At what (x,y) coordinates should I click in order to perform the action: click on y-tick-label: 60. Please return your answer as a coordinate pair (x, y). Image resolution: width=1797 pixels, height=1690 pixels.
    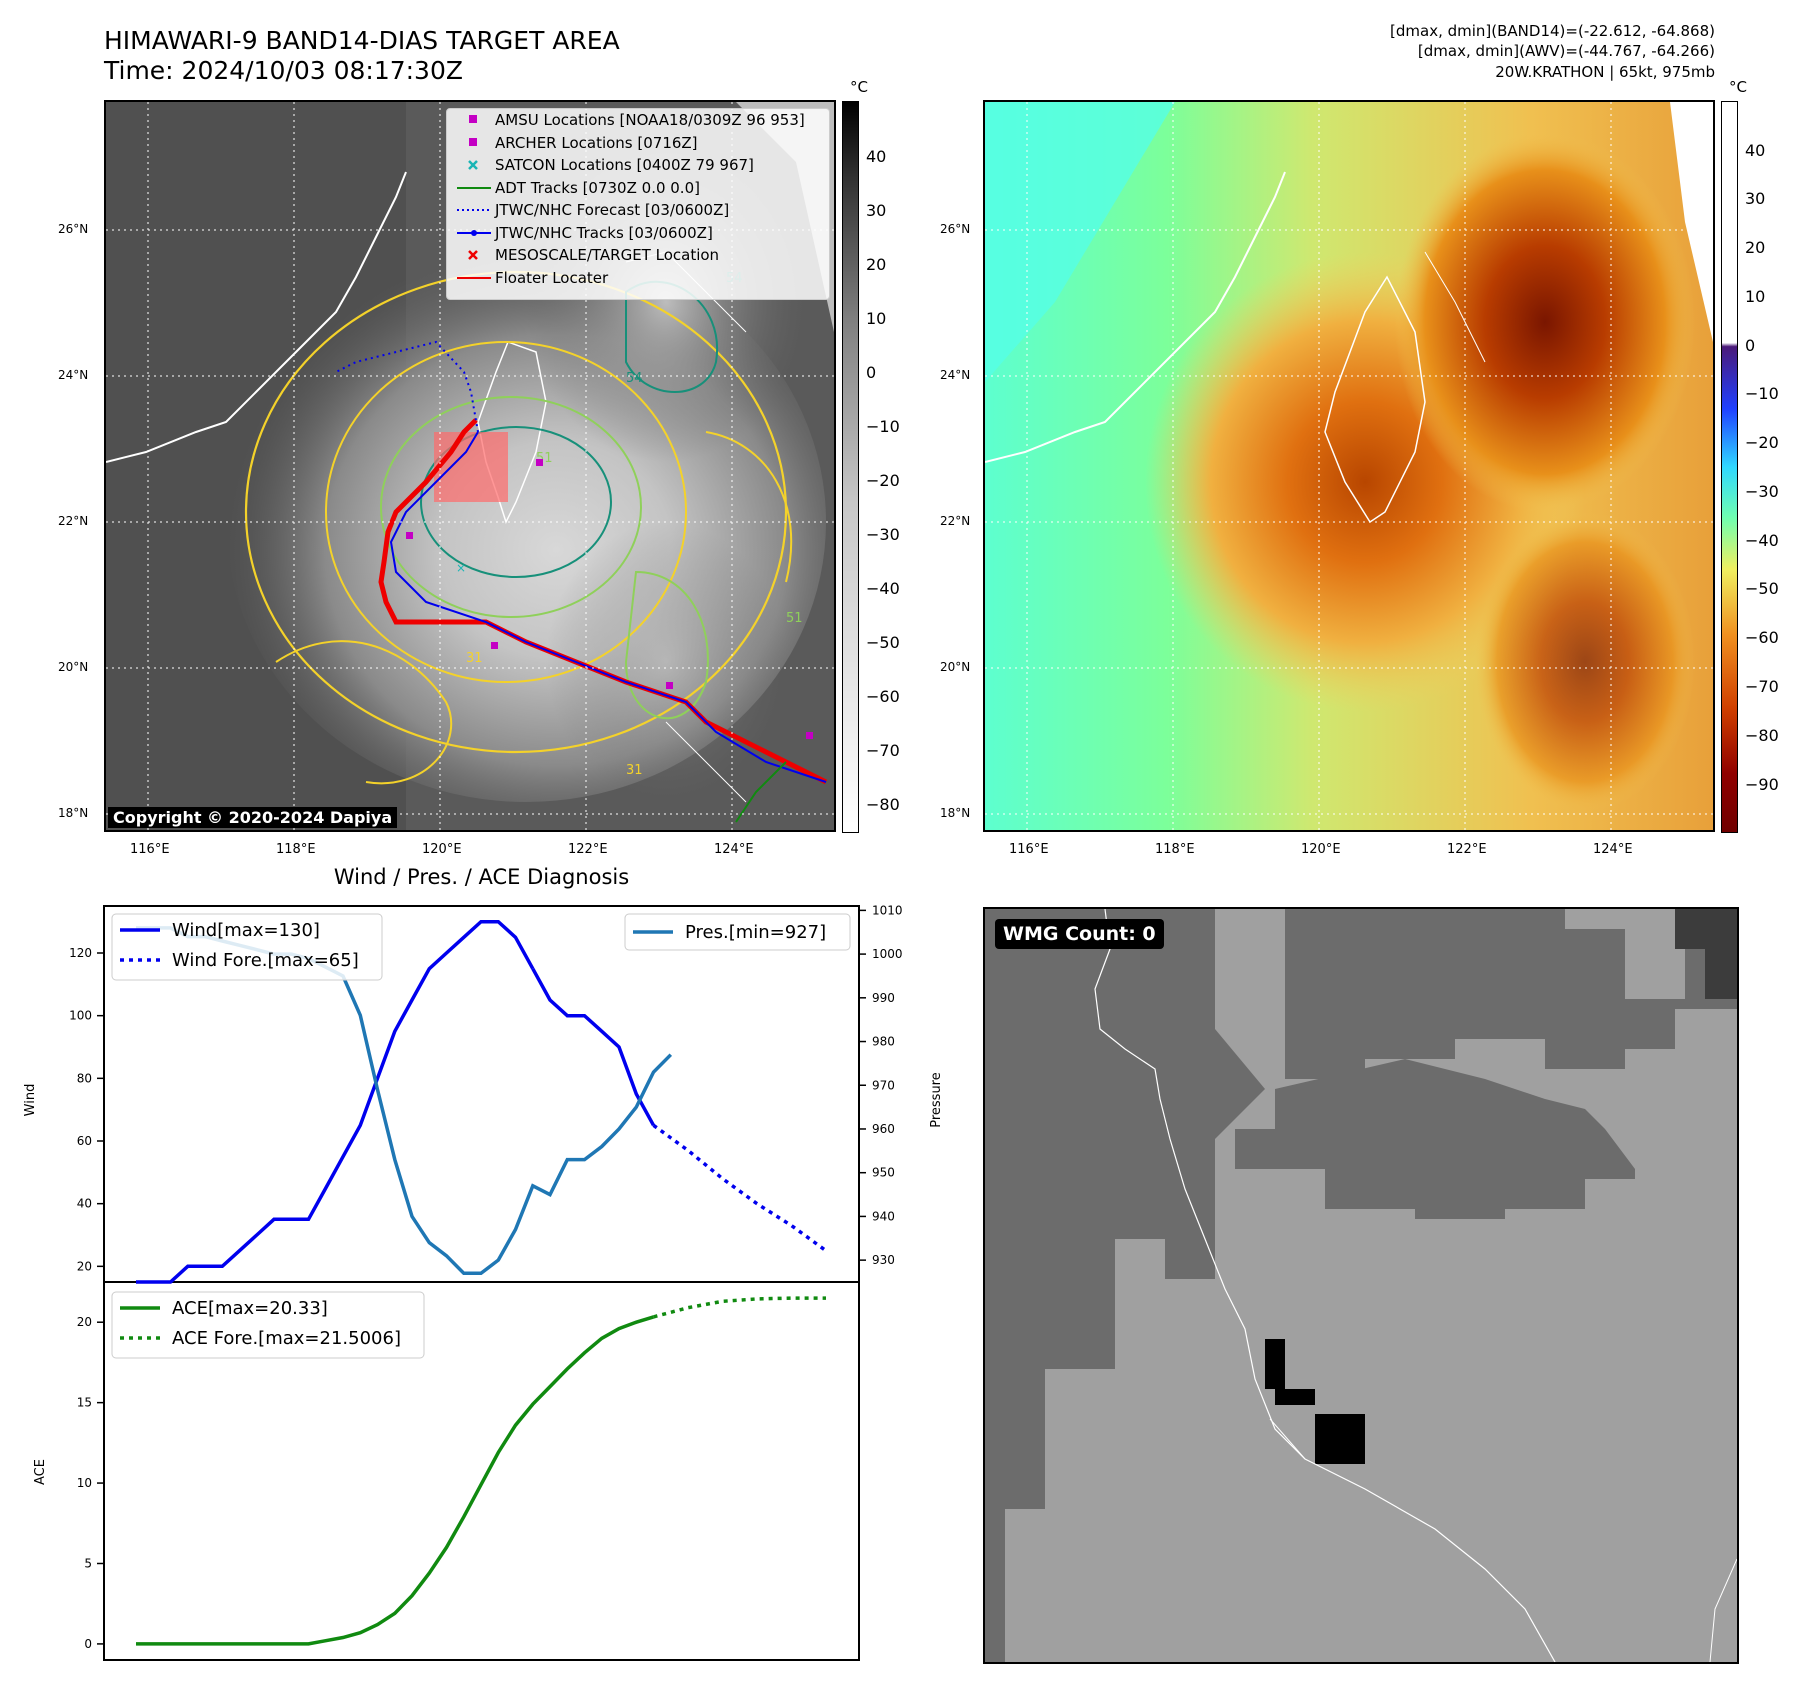
    Looking at the image, I should click on (84, 1141).